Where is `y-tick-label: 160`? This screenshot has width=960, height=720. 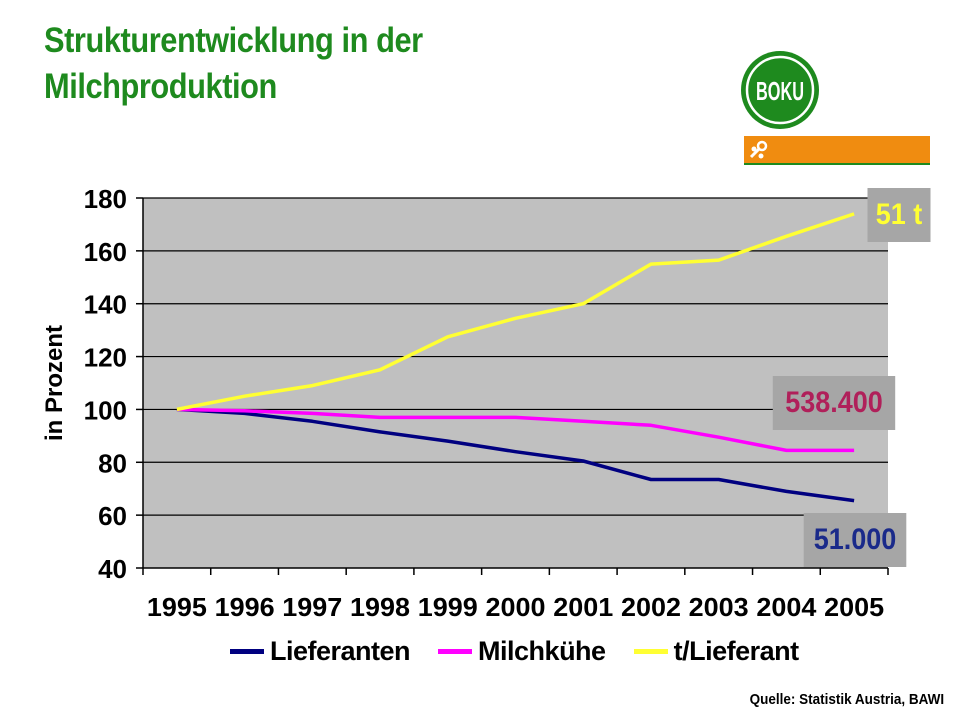
y-tick-label: 160 is located at coordinates (105, 252).